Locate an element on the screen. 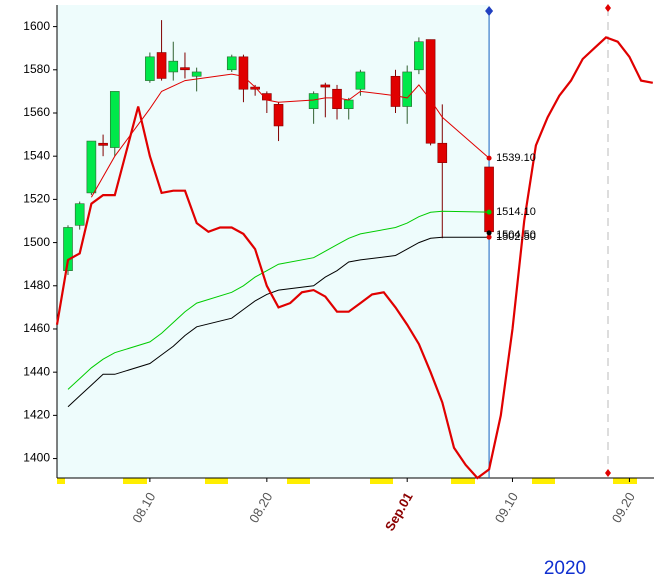  end-label: 1539.10 is located at coordinates (516, 158).